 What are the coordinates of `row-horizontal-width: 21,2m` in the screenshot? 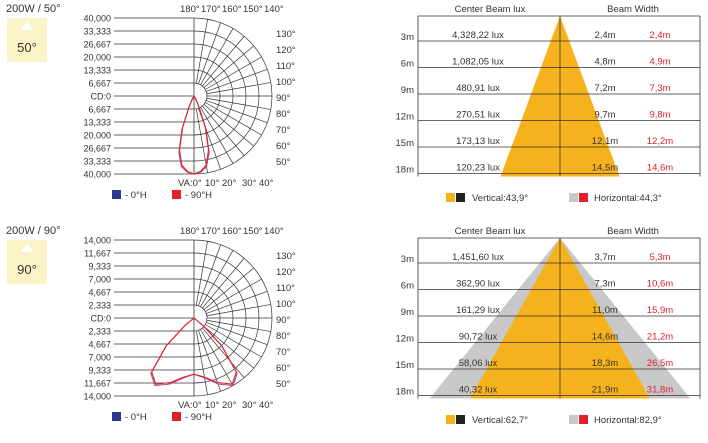 It's located at (660, 337).